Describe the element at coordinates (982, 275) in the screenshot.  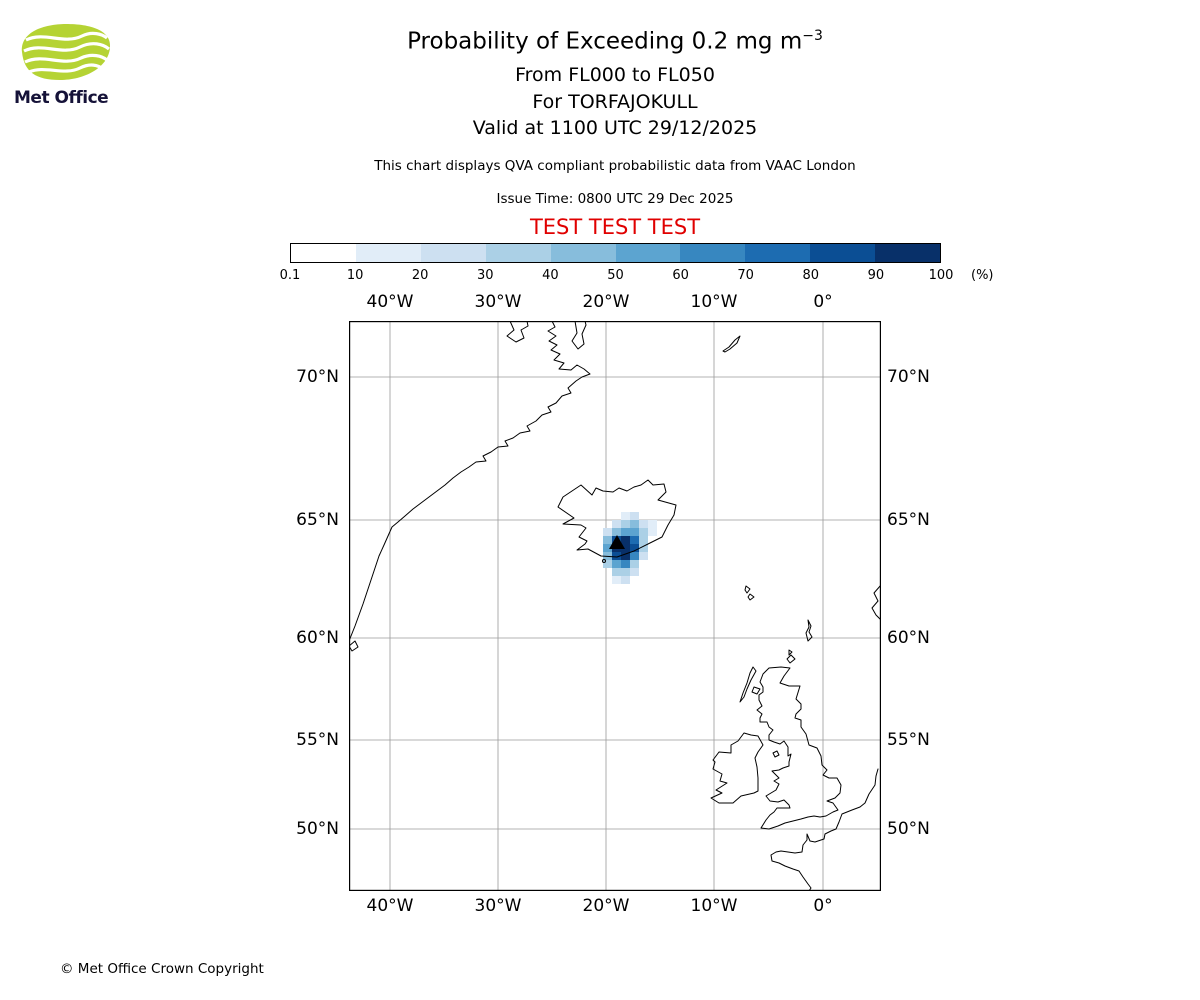
I see `colorbar-unit-label: (%)` at that location.